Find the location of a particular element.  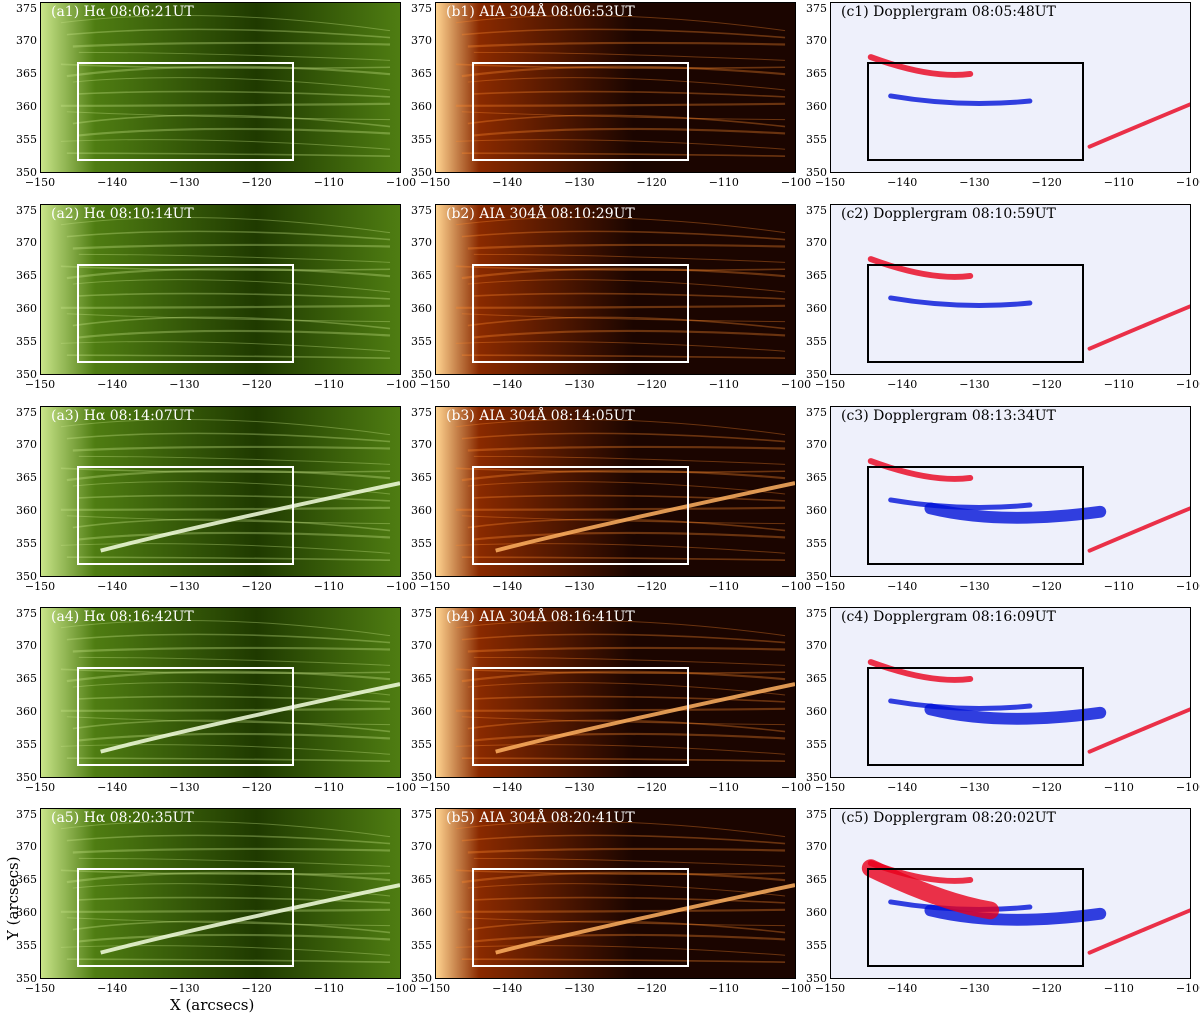

panel-c3: (c3) Dopplergram 08:13:34UT is located at coordinates (1010, 491).